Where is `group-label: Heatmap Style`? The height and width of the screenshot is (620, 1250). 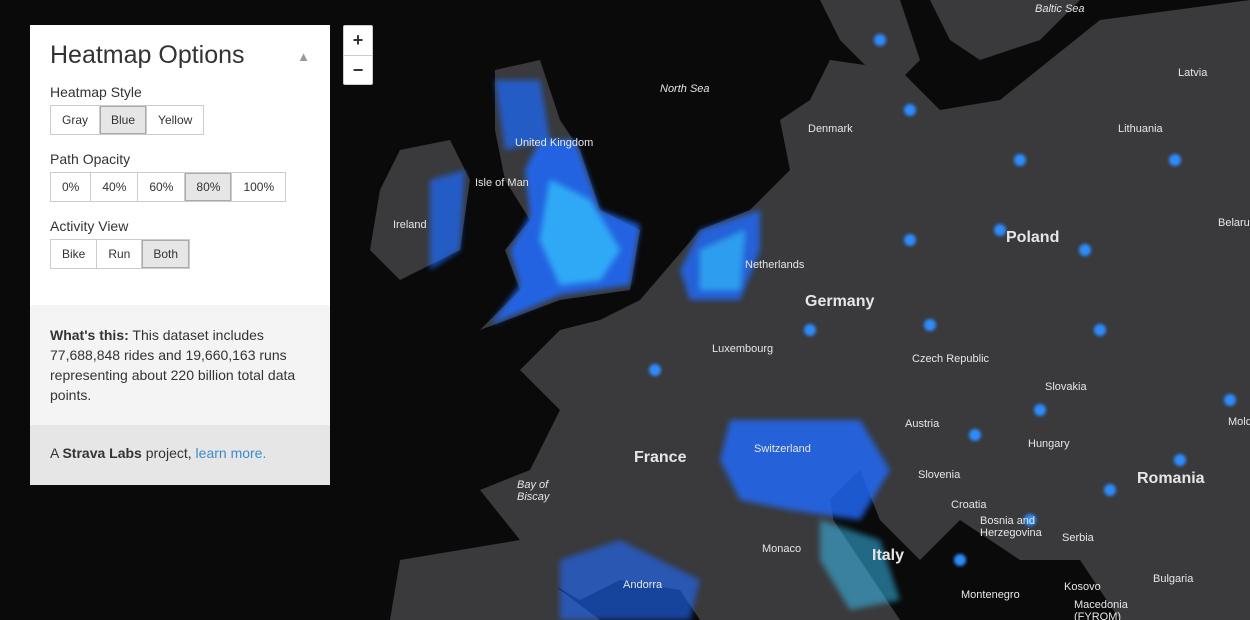 group-label: Heatmap Style is located at coordinates (96, 92).